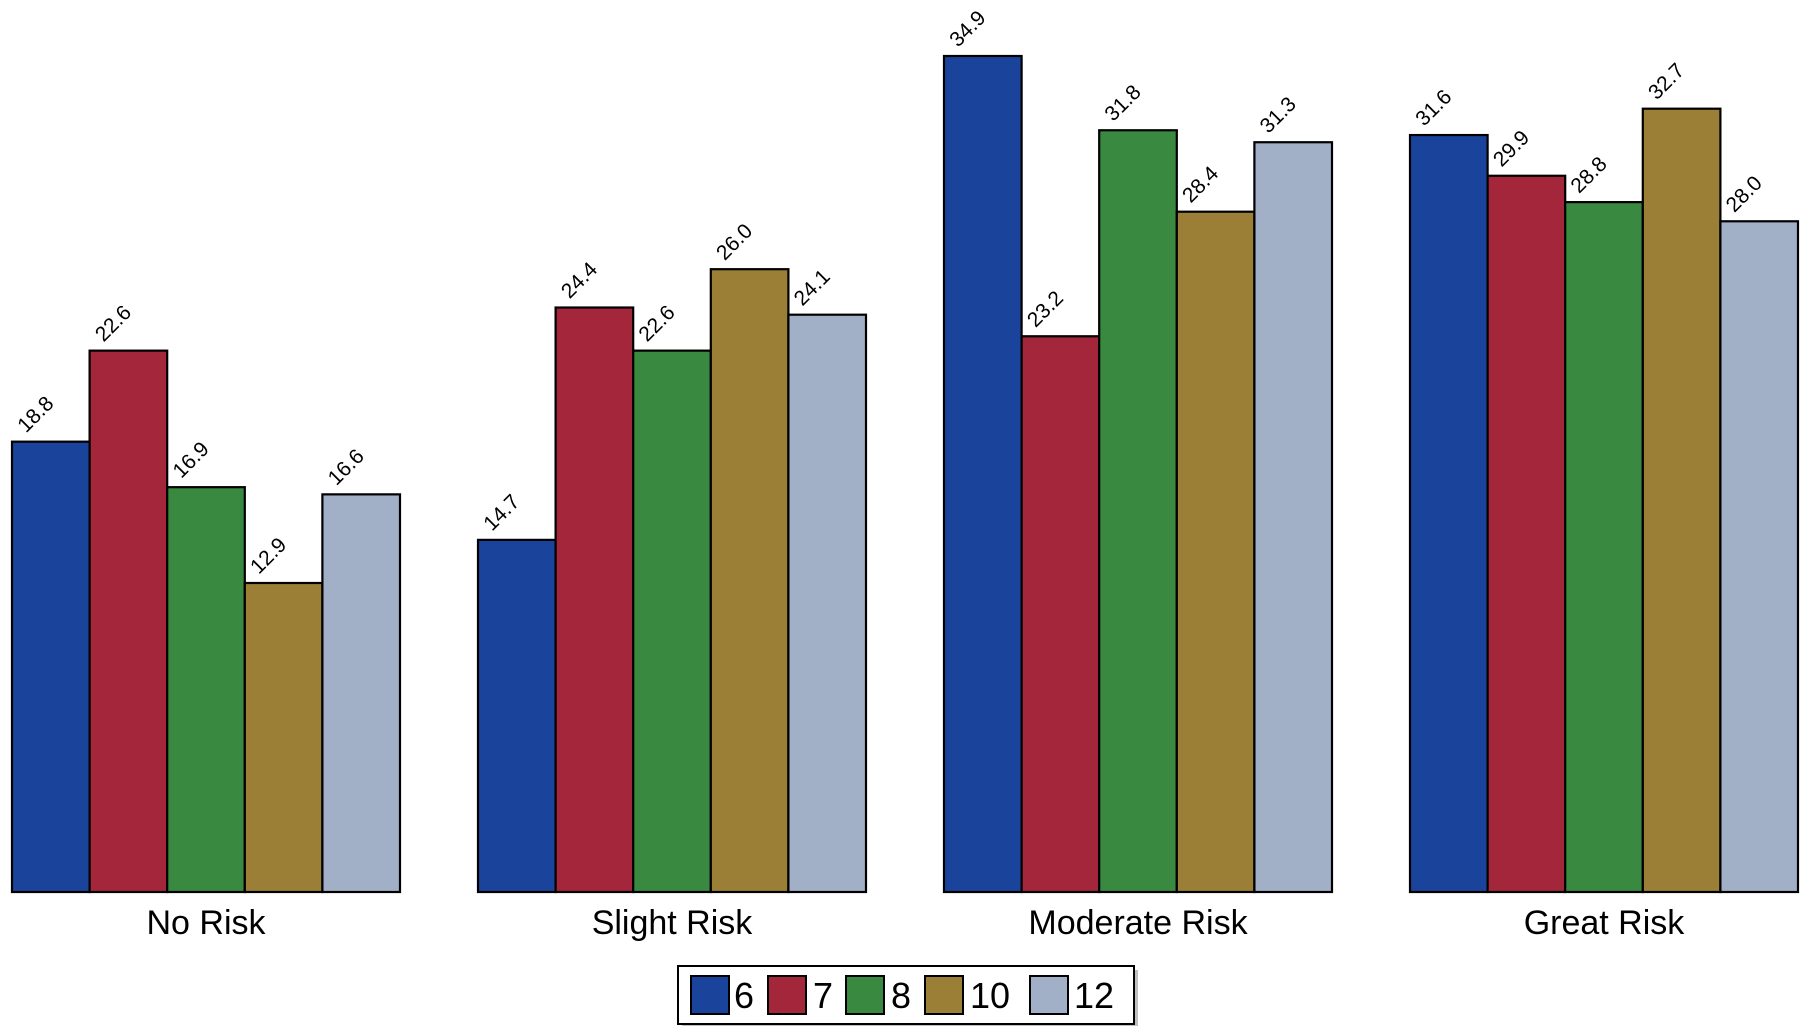 This screenshot has width=1801, height=1026. I want to click on value-label: 14.7, so click(501, 512).